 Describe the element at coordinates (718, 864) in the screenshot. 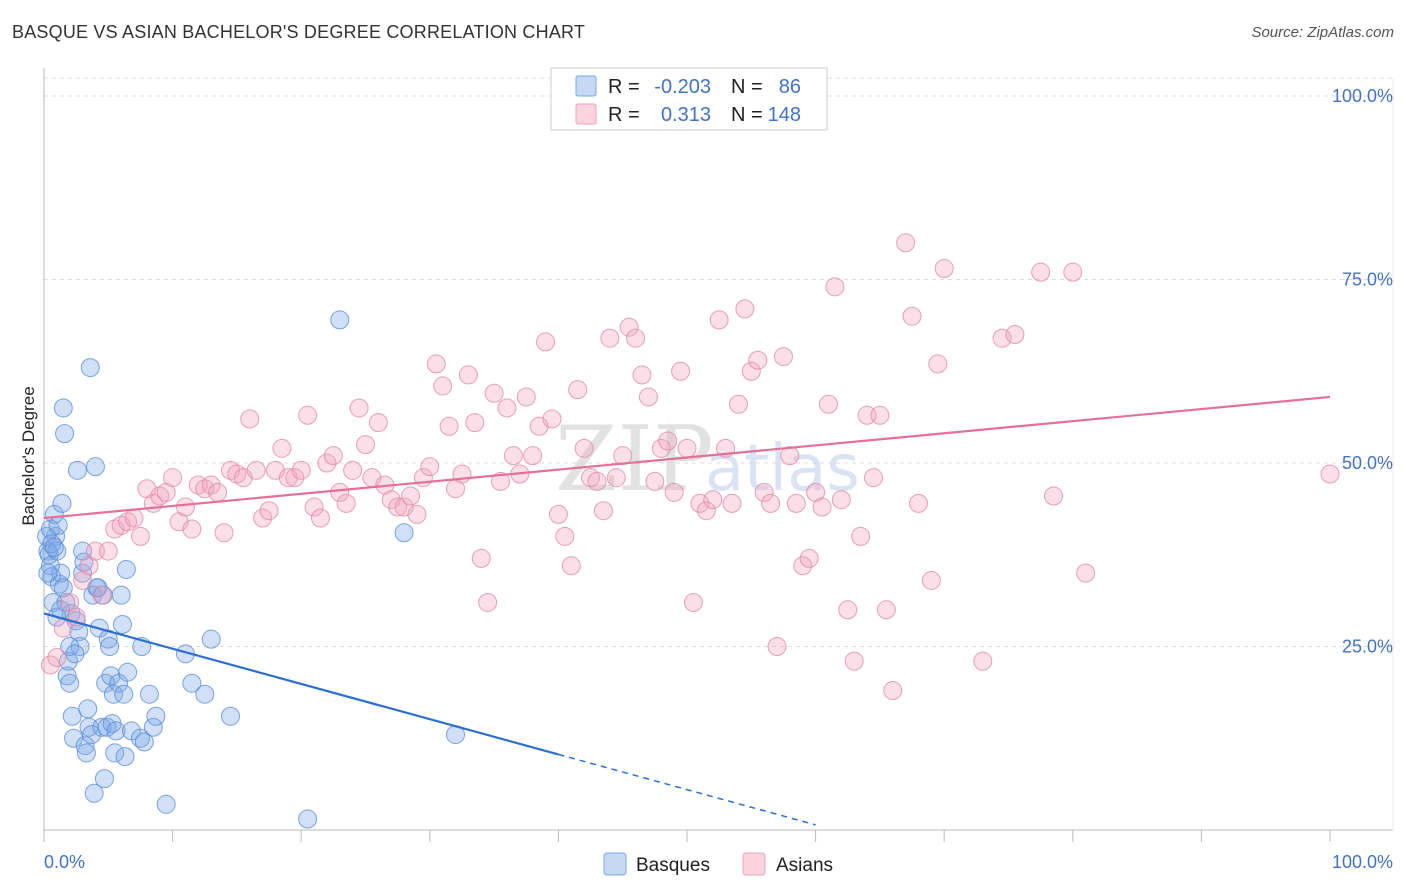

I see `series-legend: Basques Asians` at that location.